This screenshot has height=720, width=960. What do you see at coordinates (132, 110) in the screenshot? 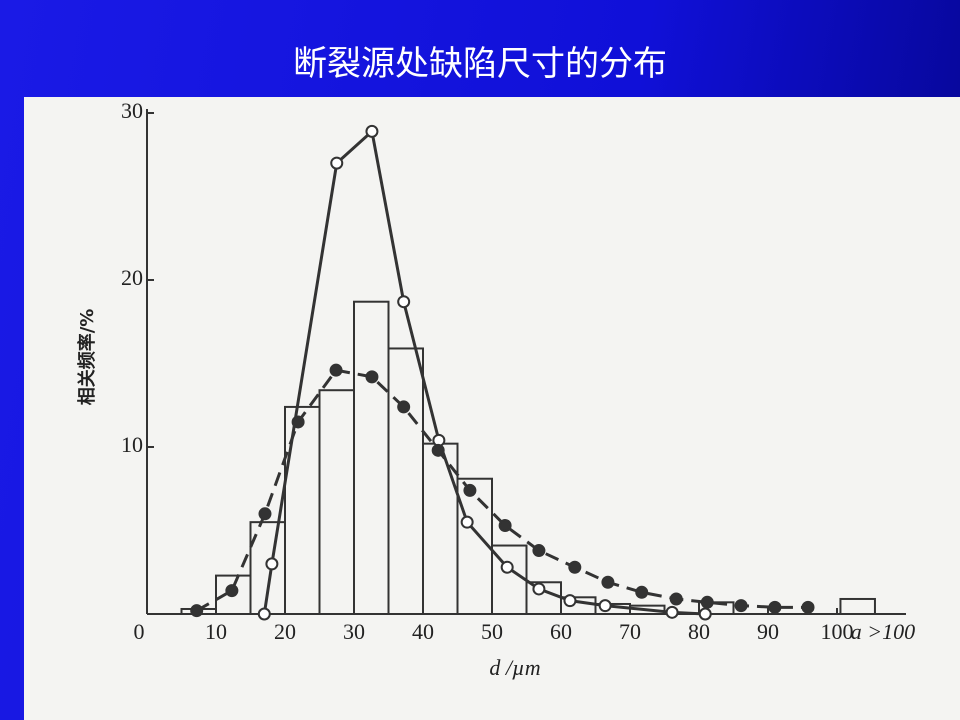
I see `y-tick-label: 30` at bounding box center [132, 110].